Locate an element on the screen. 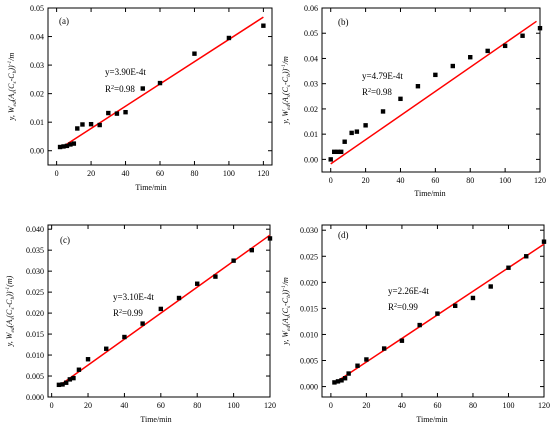 The height and width of the screenshot is (431, 550). fit-line is located at coordinates (433, 92).